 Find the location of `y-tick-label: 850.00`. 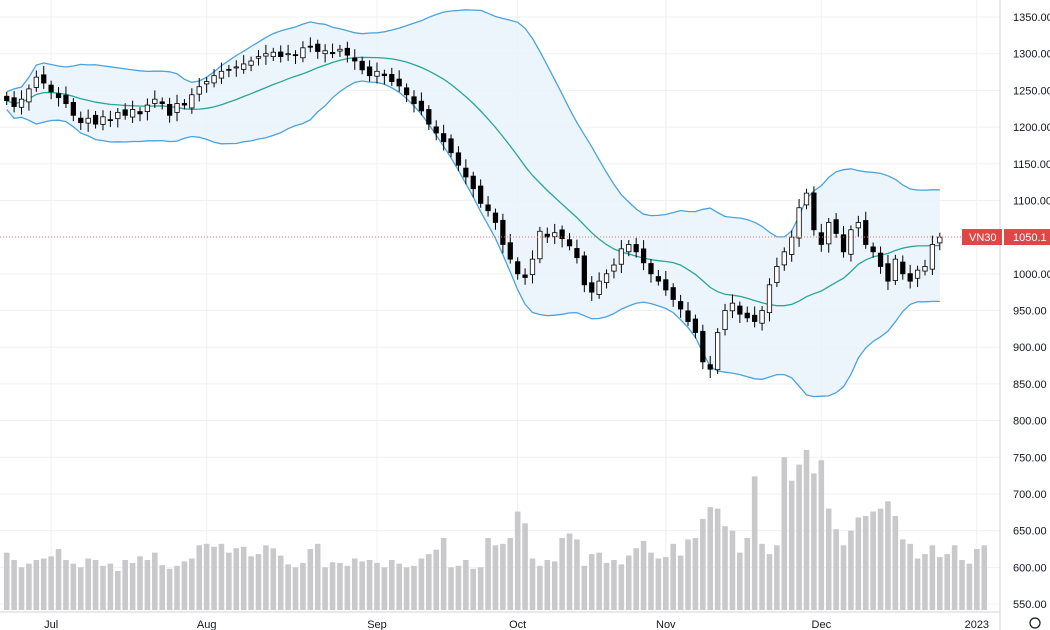

y-tick-label: 850.00 is located at coordinates (1030, 385).